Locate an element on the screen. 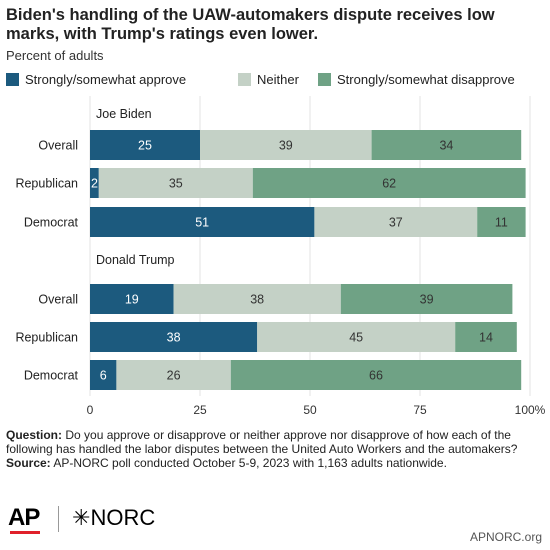 This screenshot has height=550, width=550. group-label: Donald Trump is located at coordinates (135, 260).